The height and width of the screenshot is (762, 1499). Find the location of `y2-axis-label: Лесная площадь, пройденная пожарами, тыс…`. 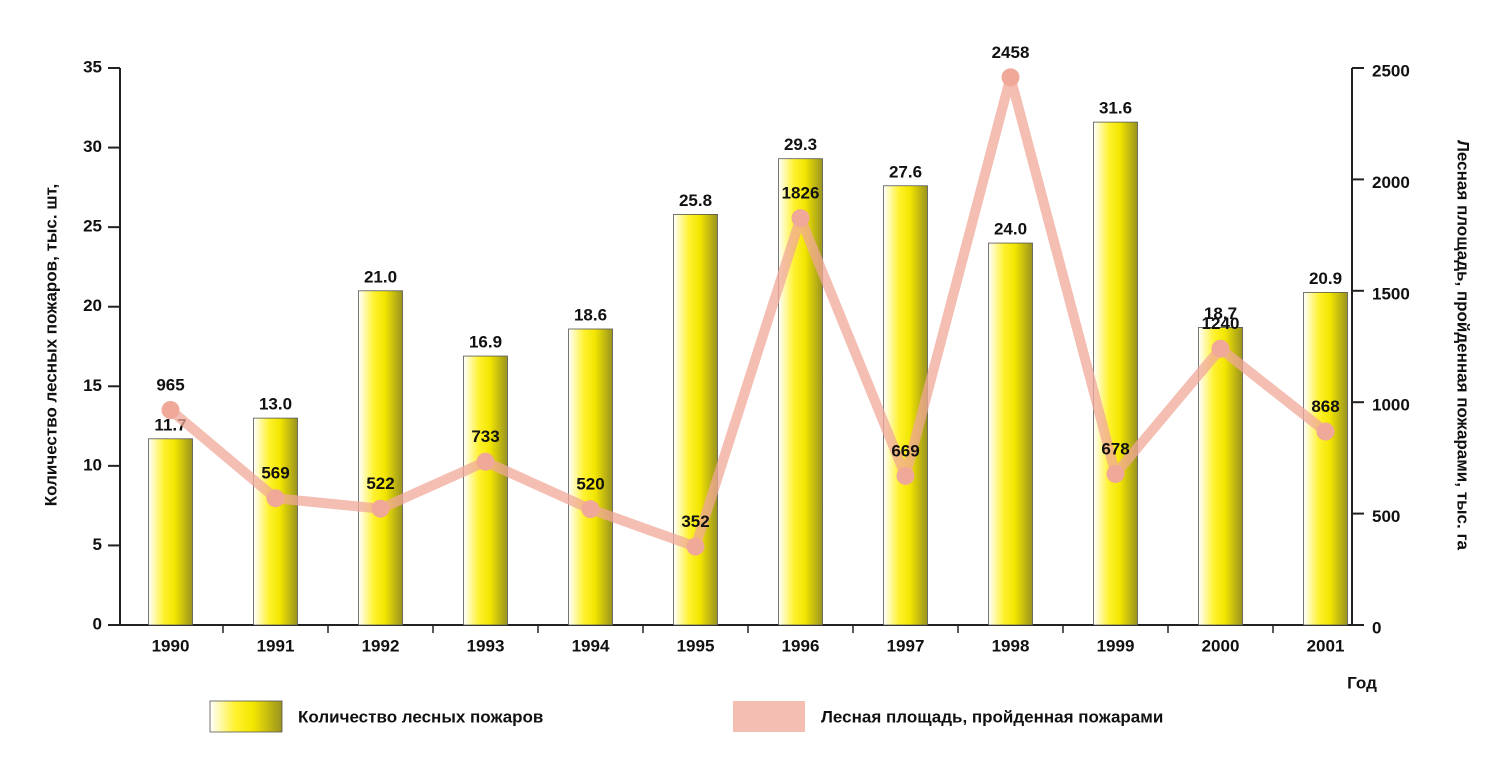

y2-axis-label: Лесная площадь, пройденная пожарами, тыс… is located at coordinates (1463, 345).